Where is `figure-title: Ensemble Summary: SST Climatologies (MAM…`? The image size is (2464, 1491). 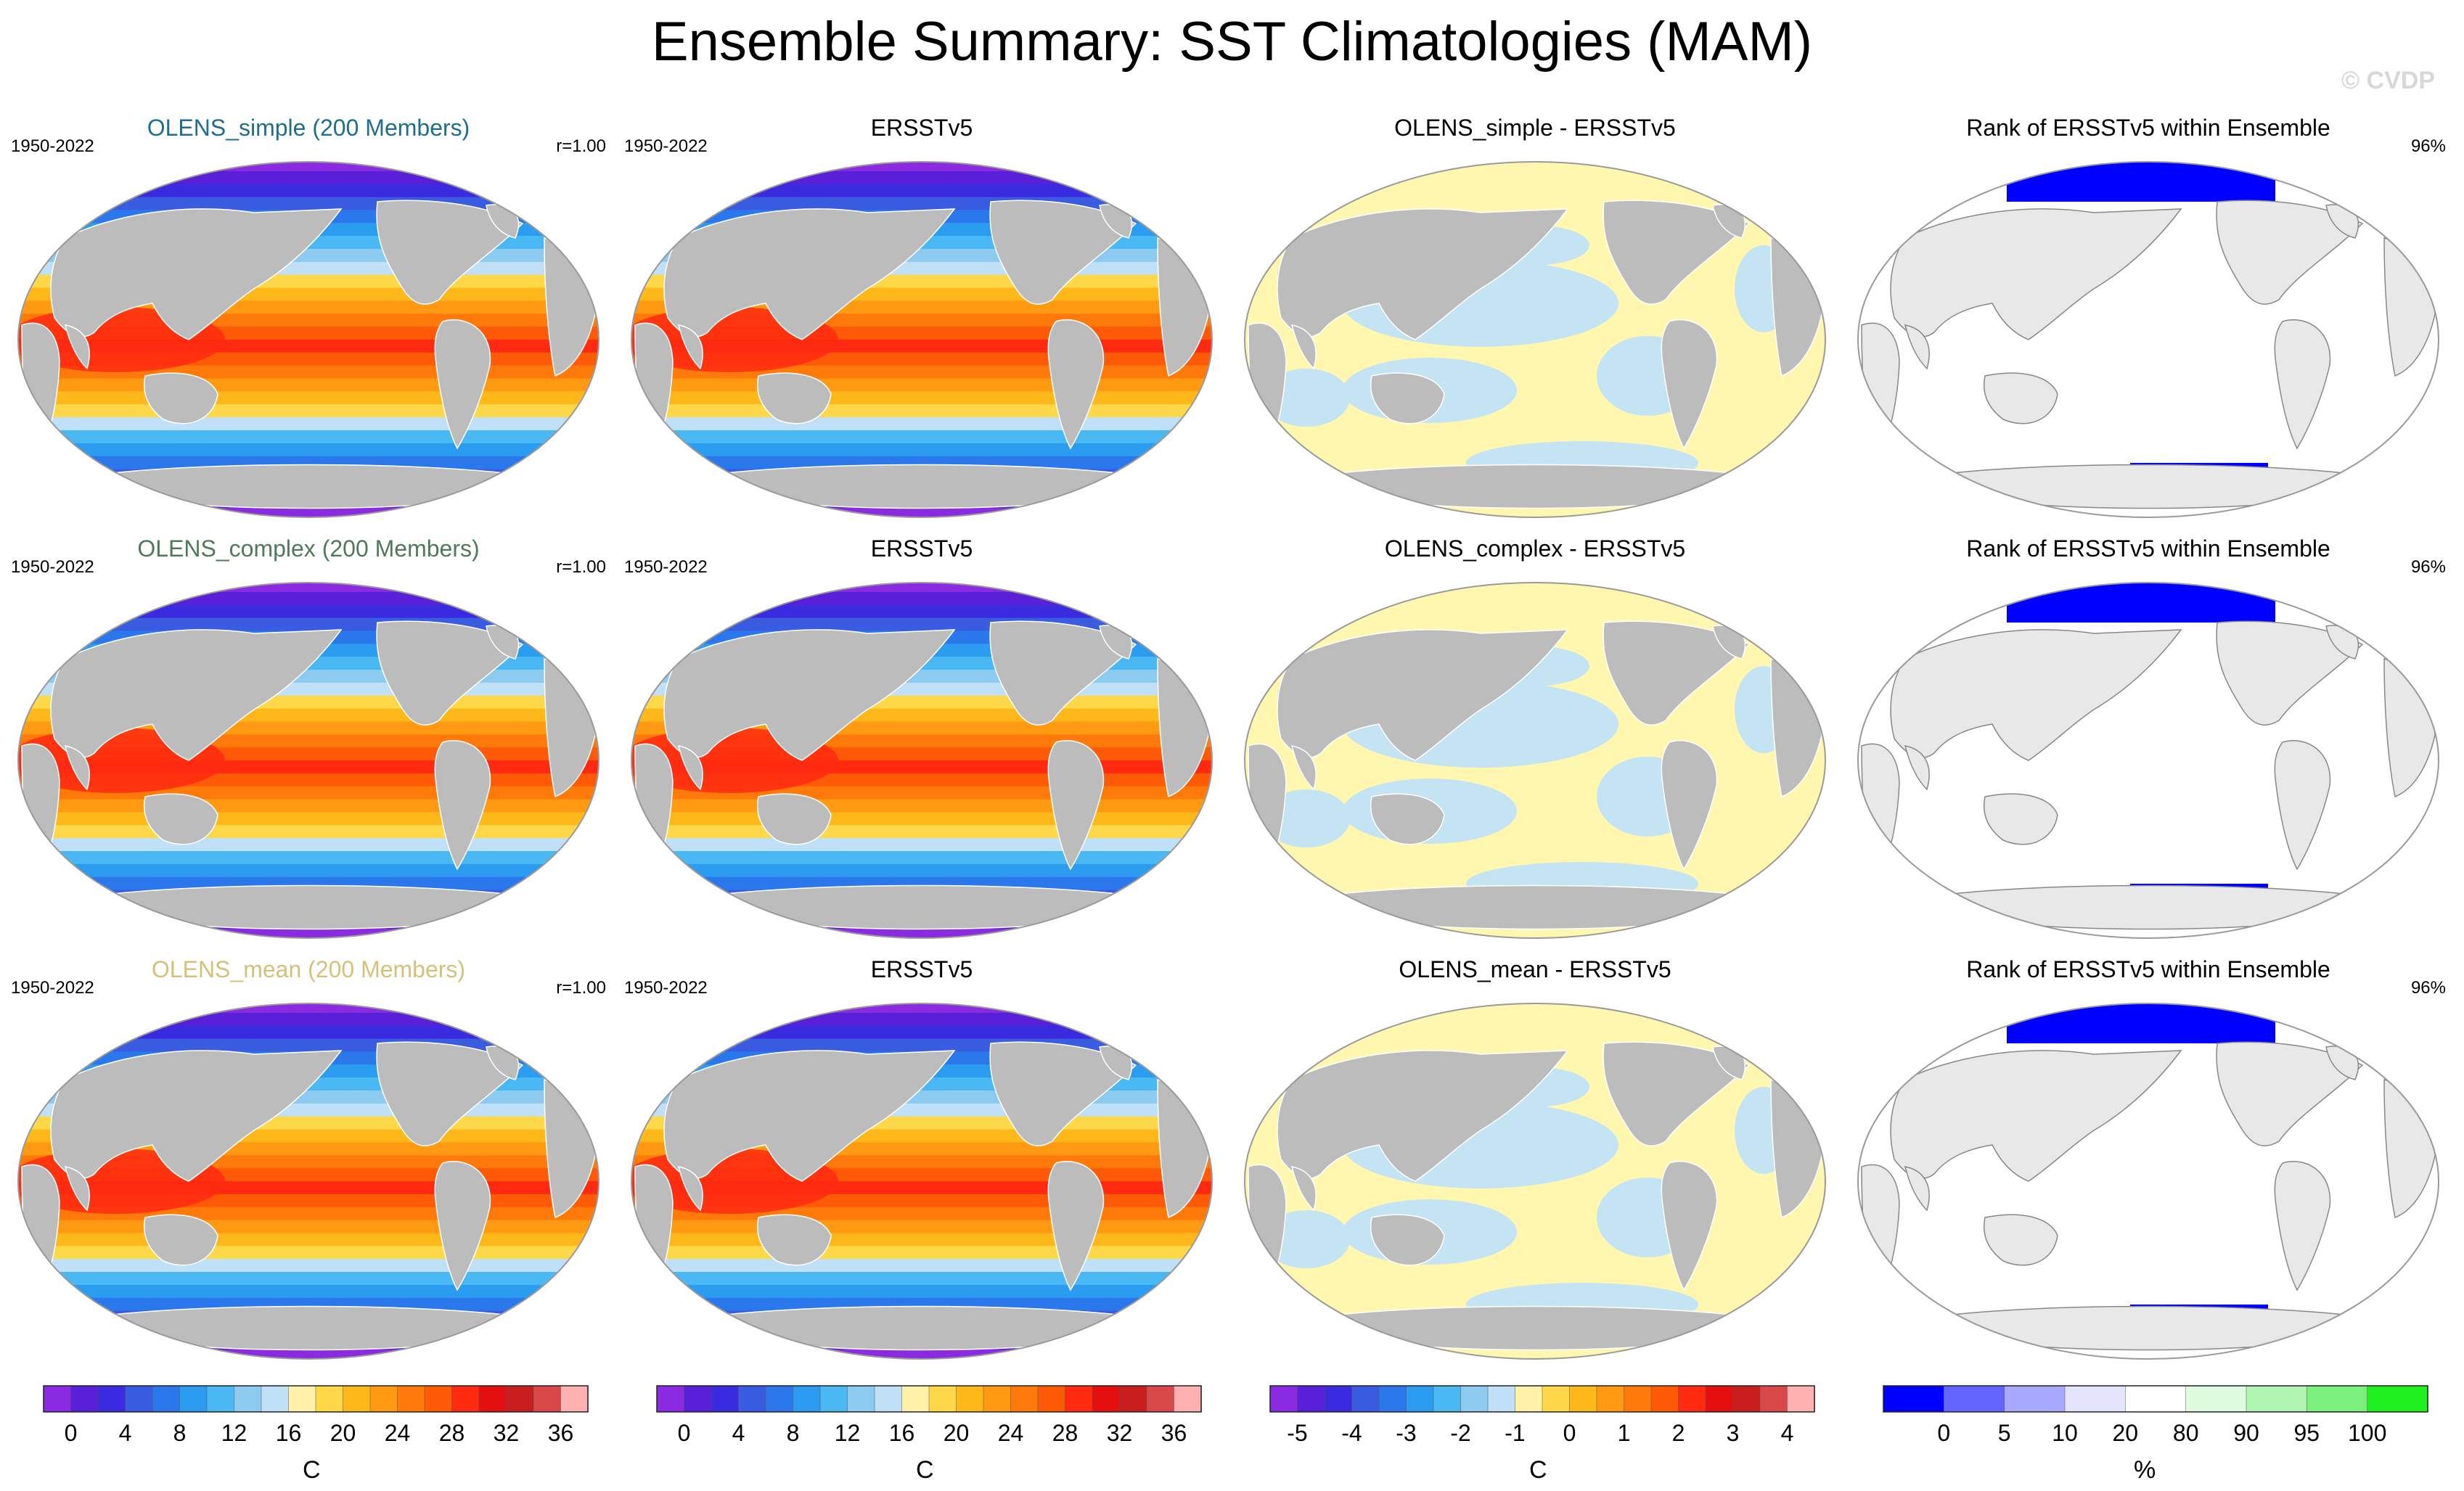 figure-title: Ensemble Summary: SST Climatologies (MAM… is located at coordinates (1232, 42).